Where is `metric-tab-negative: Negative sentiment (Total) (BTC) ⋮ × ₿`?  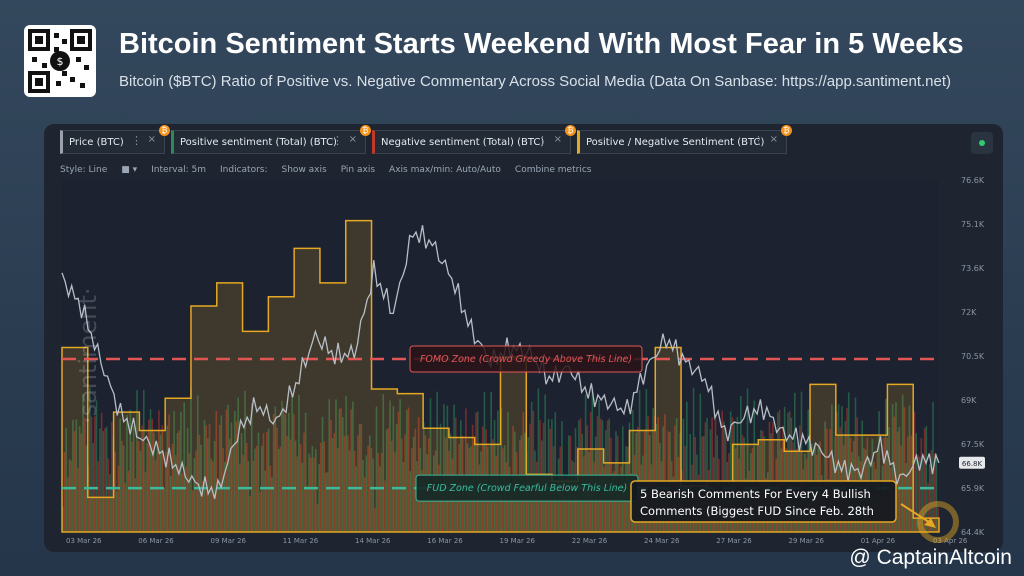
metric-tab-negative: Negative sentiment (Total) (BTC) ⋮ × ₿ is located at coordinates (474, 139).